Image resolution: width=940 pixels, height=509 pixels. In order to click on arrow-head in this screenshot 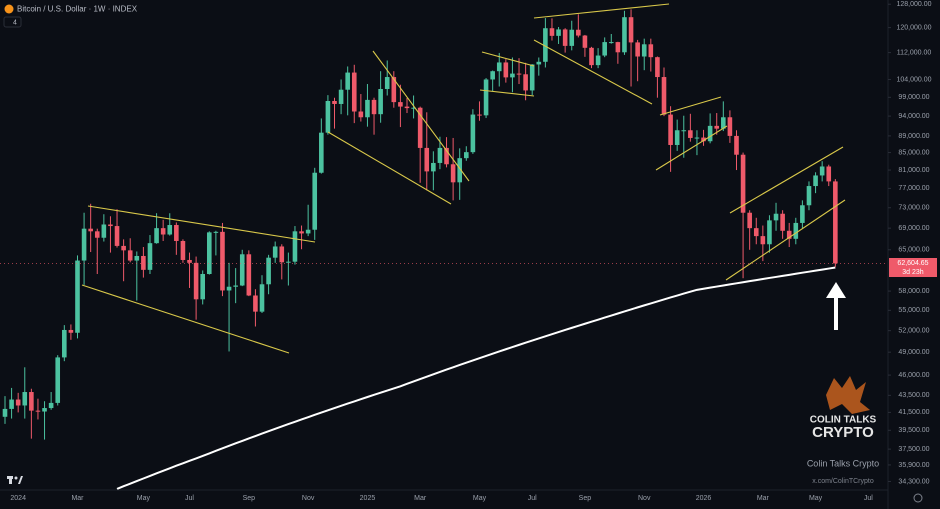, I will do `click(836, 290)`.